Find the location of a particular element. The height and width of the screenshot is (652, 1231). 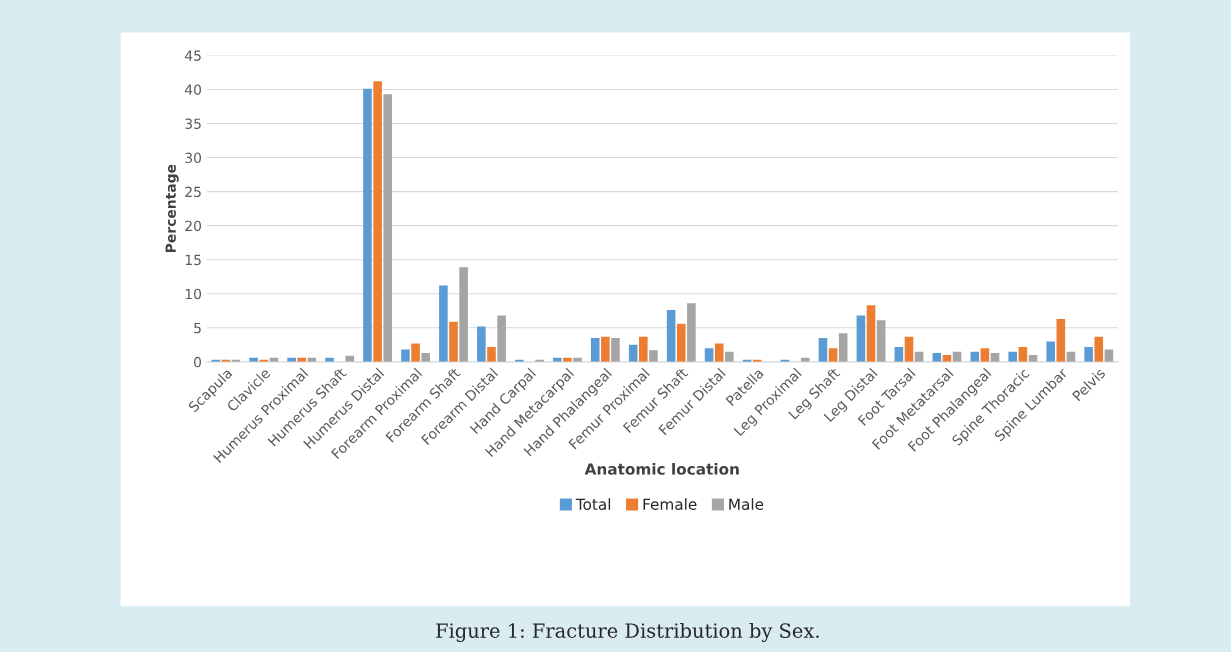

legend-label: Male is located at coordinates (746, 504).